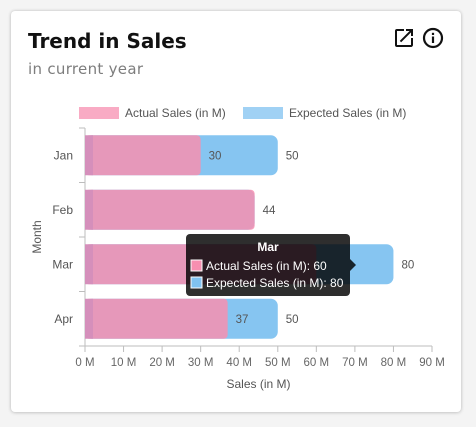 This screenshot has width=476, height=427. I want to click on y-axis-title: Month, so click(37, 236).